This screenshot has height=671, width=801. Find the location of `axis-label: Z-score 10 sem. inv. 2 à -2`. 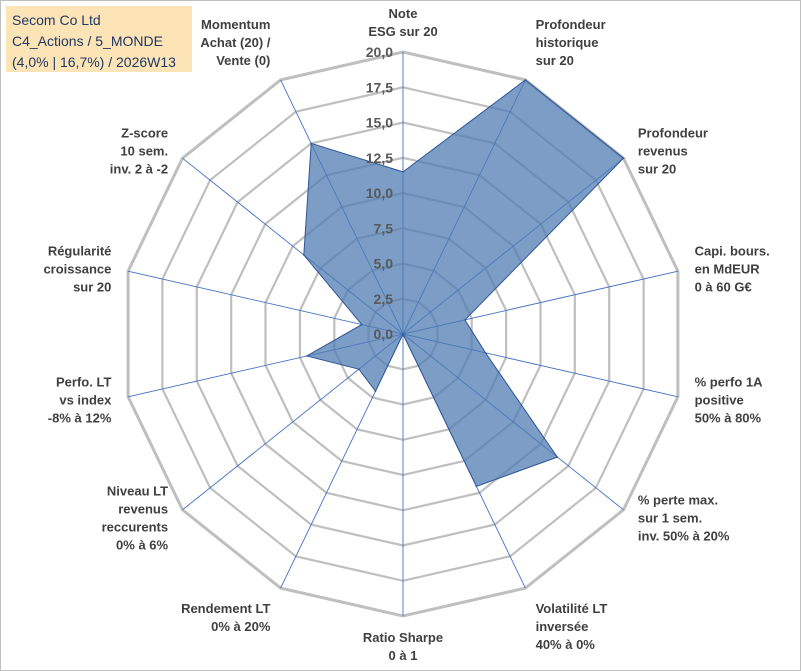

axis-label: Z-score 10 sem. inv. 2 à -2 is located at coordinates (139, 151).